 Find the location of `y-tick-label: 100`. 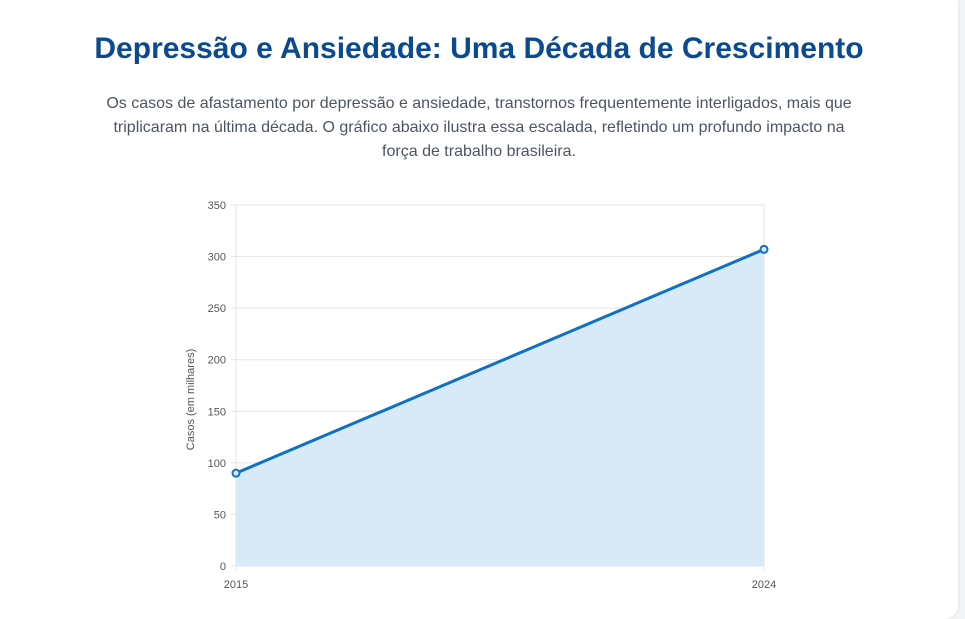

y-tick-label: 100 is located at coordinates (217, 464).